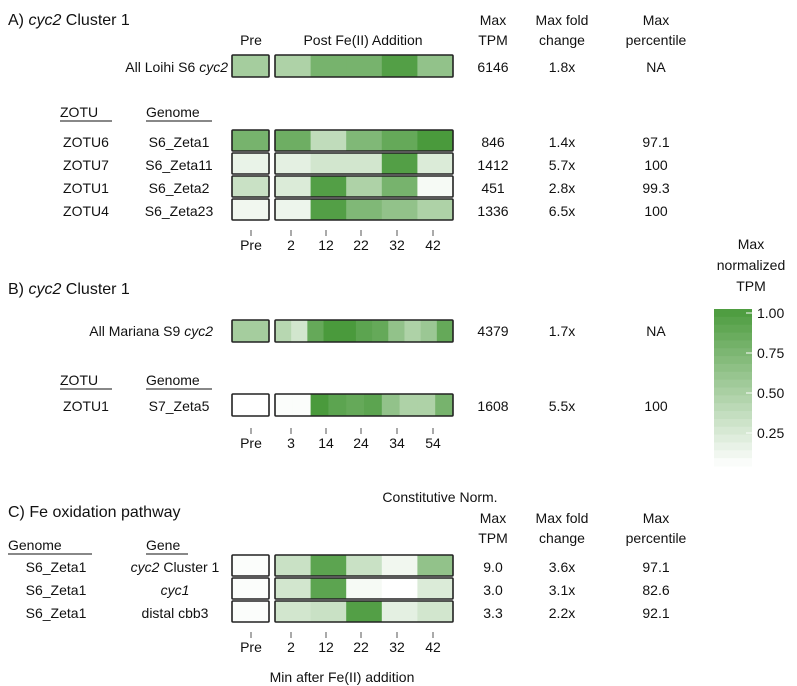  What do you see at coordinates (179, 165) in the screenshot?
I see `panel-a-genome-label: S6_Zeta11` at bounding box center [179, 165].